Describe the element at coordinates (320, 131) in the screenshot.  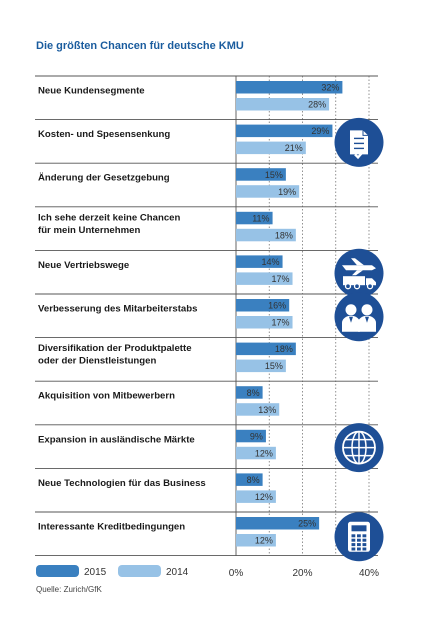
I see `data-label: 29%` at that location.